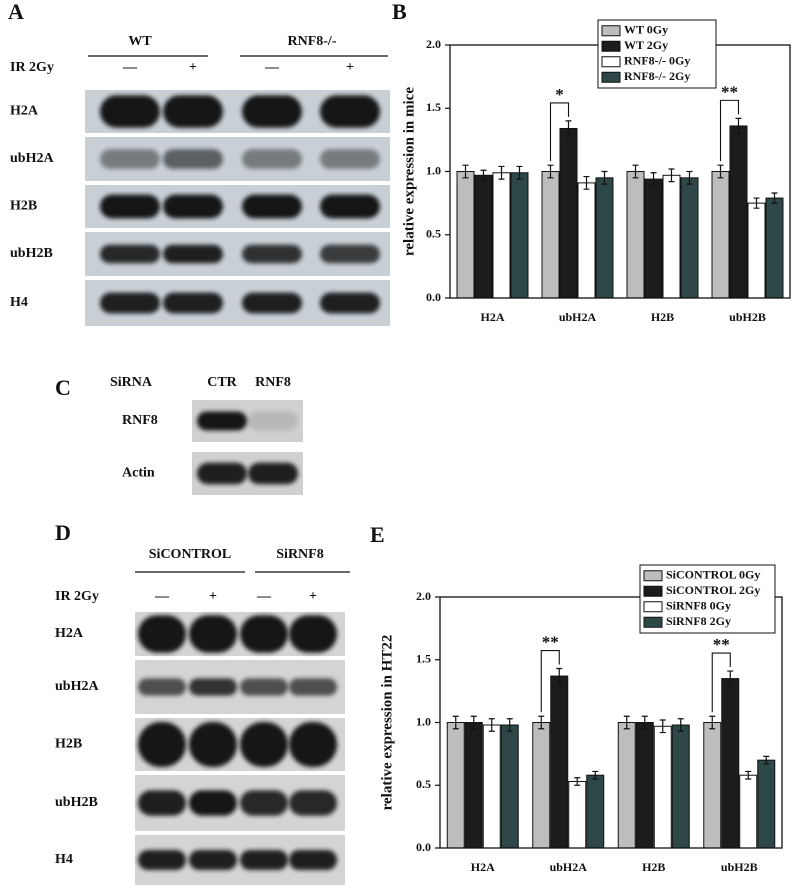 The width and height of the screenshot is (800, 889). I want to click on lane-label: CTR, so click(222, 382).